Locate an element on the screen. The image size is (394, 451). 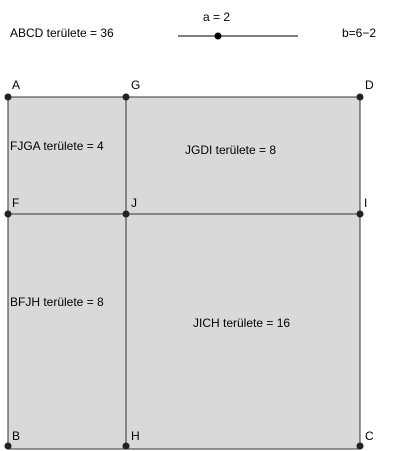
point-d is located at coordinates (360, 97).